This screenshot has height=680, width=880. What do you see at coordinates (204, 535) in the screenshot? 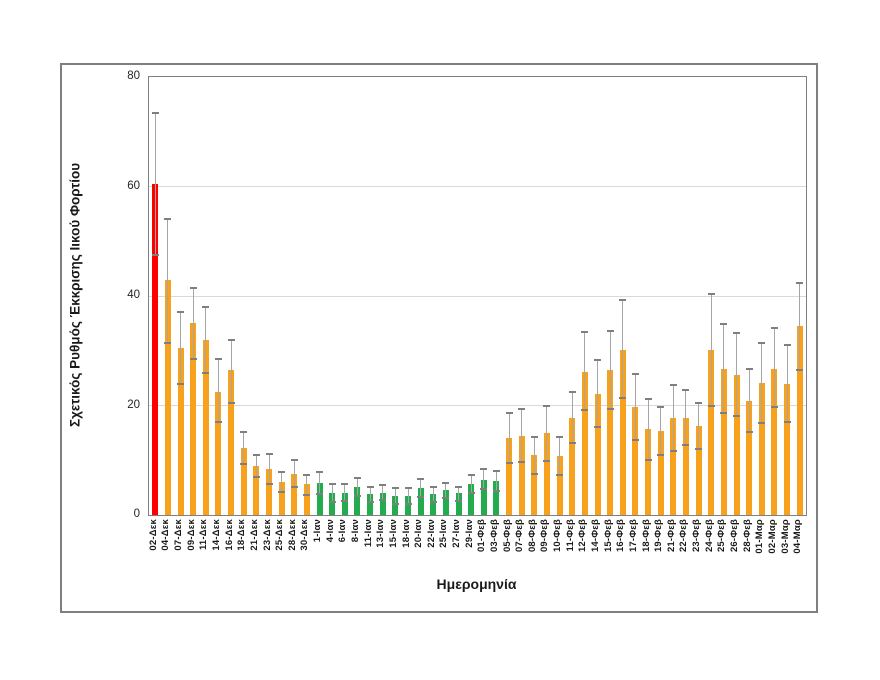
I see `x-tick-label: 11-Δεκ` at bounding box center [204, 535].